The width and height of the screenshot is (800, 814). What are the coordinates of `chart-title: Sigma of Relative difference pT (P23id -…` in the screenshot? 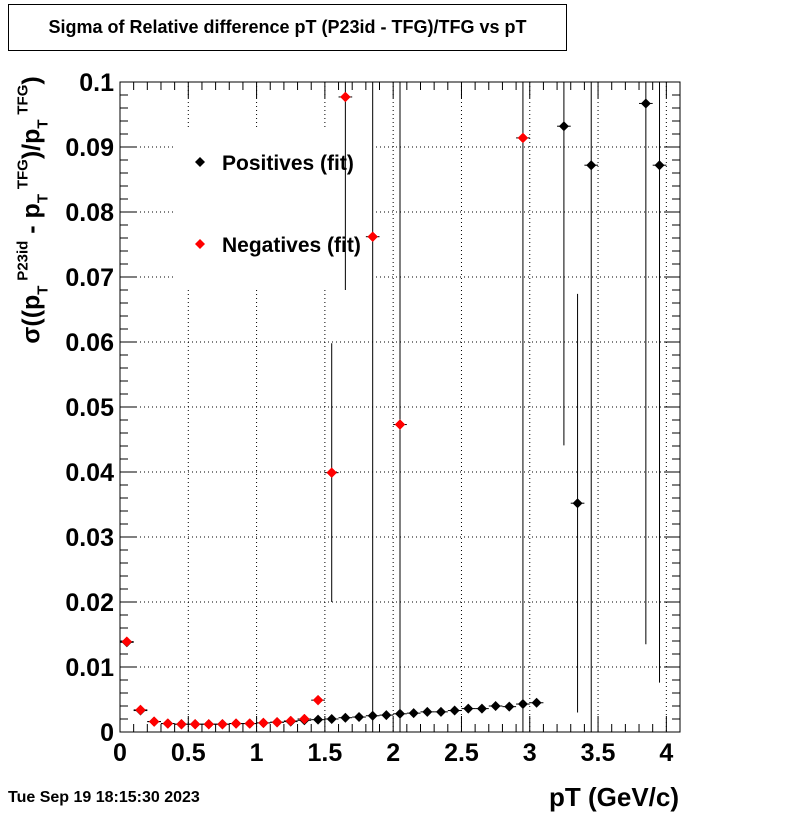 It's located at (287, 27).